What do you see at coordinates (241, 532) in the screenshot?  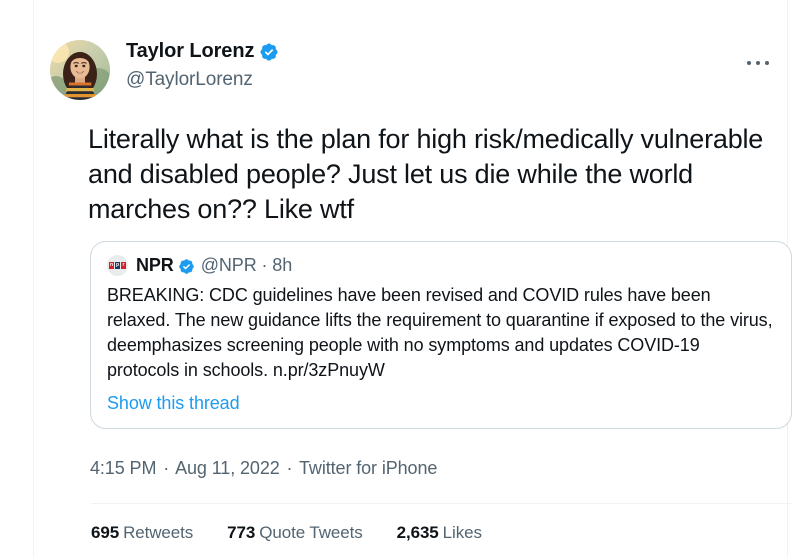 I see `stat-quote-tweets-count: 773` at bounding box center [241, 532].